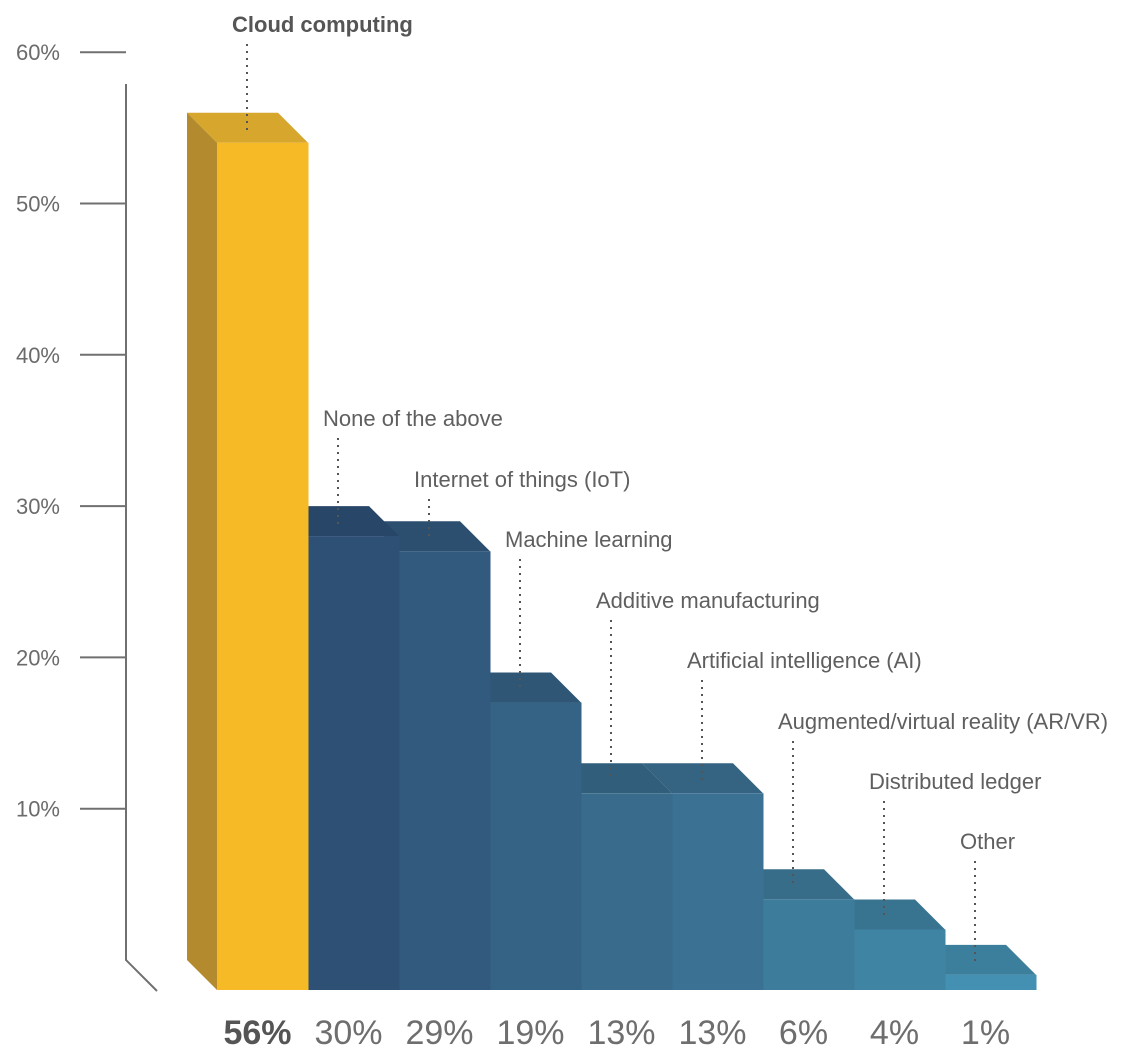 The height and width of the screenshot is (1051, 1143). What do you see at coordinates (38, 506) in the screenshot?
I see `y-tick-label: 30%` at bounding box center [38, 506].